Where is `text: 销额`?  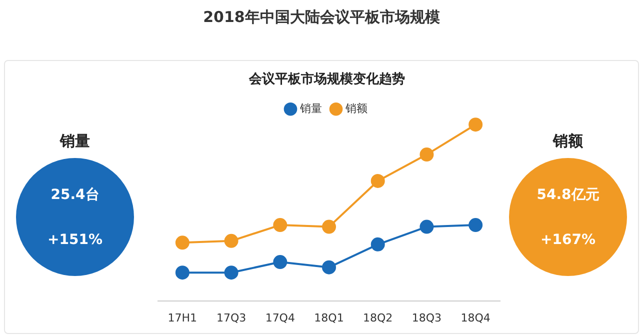 text: 销额 is located at coordinates (568, 142).